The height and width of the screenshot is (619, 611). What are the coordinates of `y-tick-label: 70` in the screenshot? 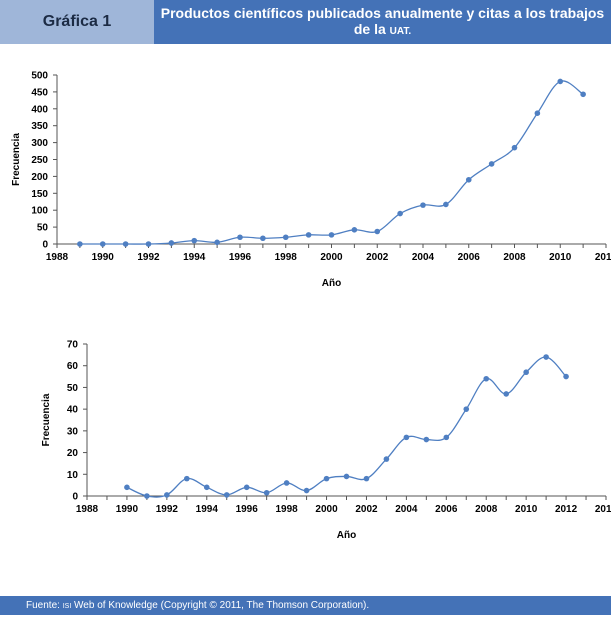 It's located at (73, 345).